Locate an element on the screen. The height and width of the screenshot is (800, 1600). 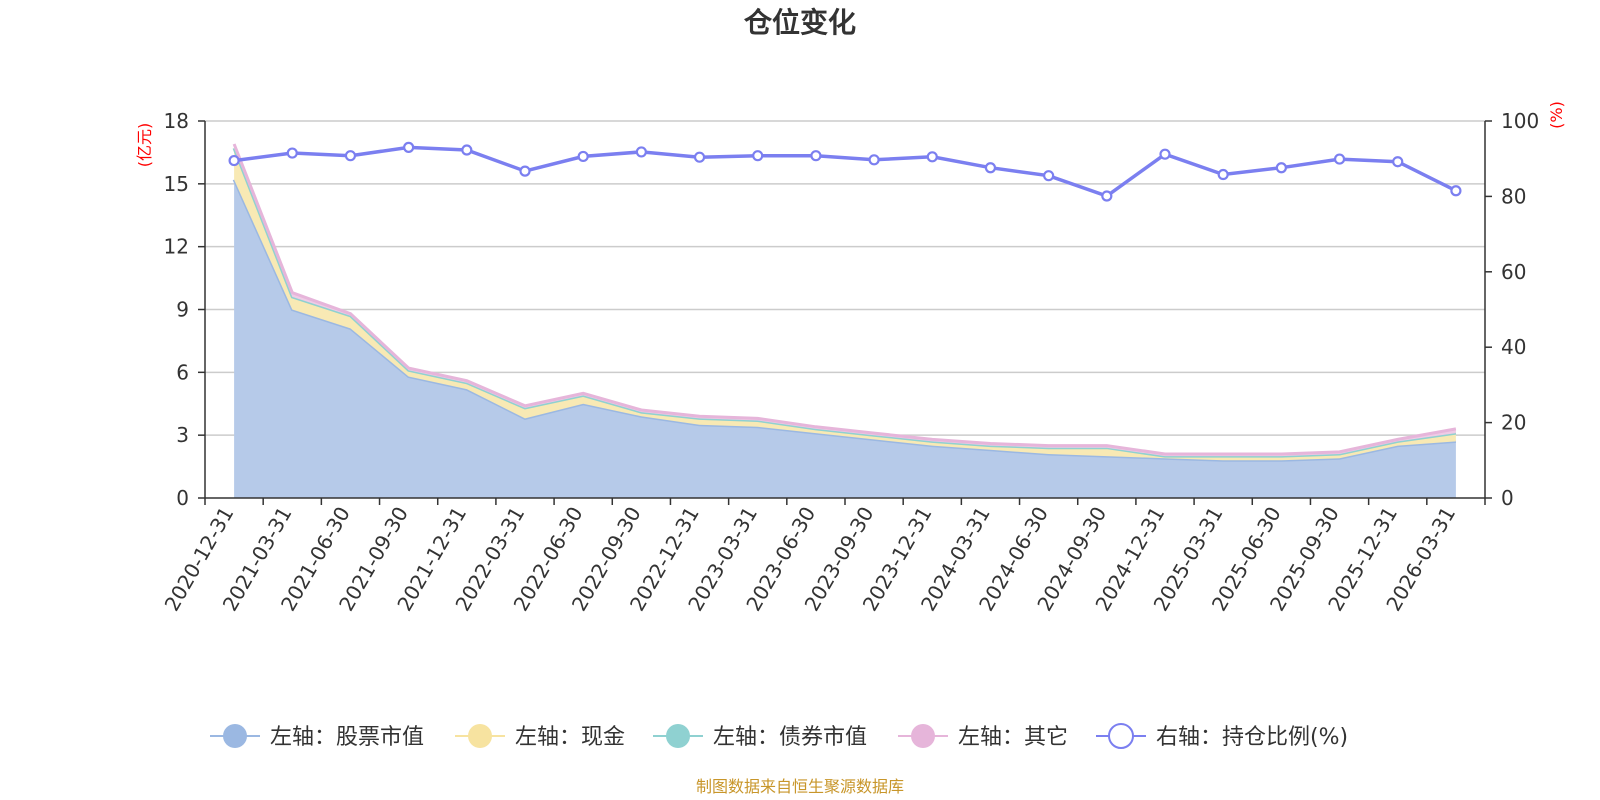
legend: 左轴：股票市值 左轴：现金 左轴：债券市值 左轴：其它 右轴：持仓比例(%) is located at coordinates (779, 736).